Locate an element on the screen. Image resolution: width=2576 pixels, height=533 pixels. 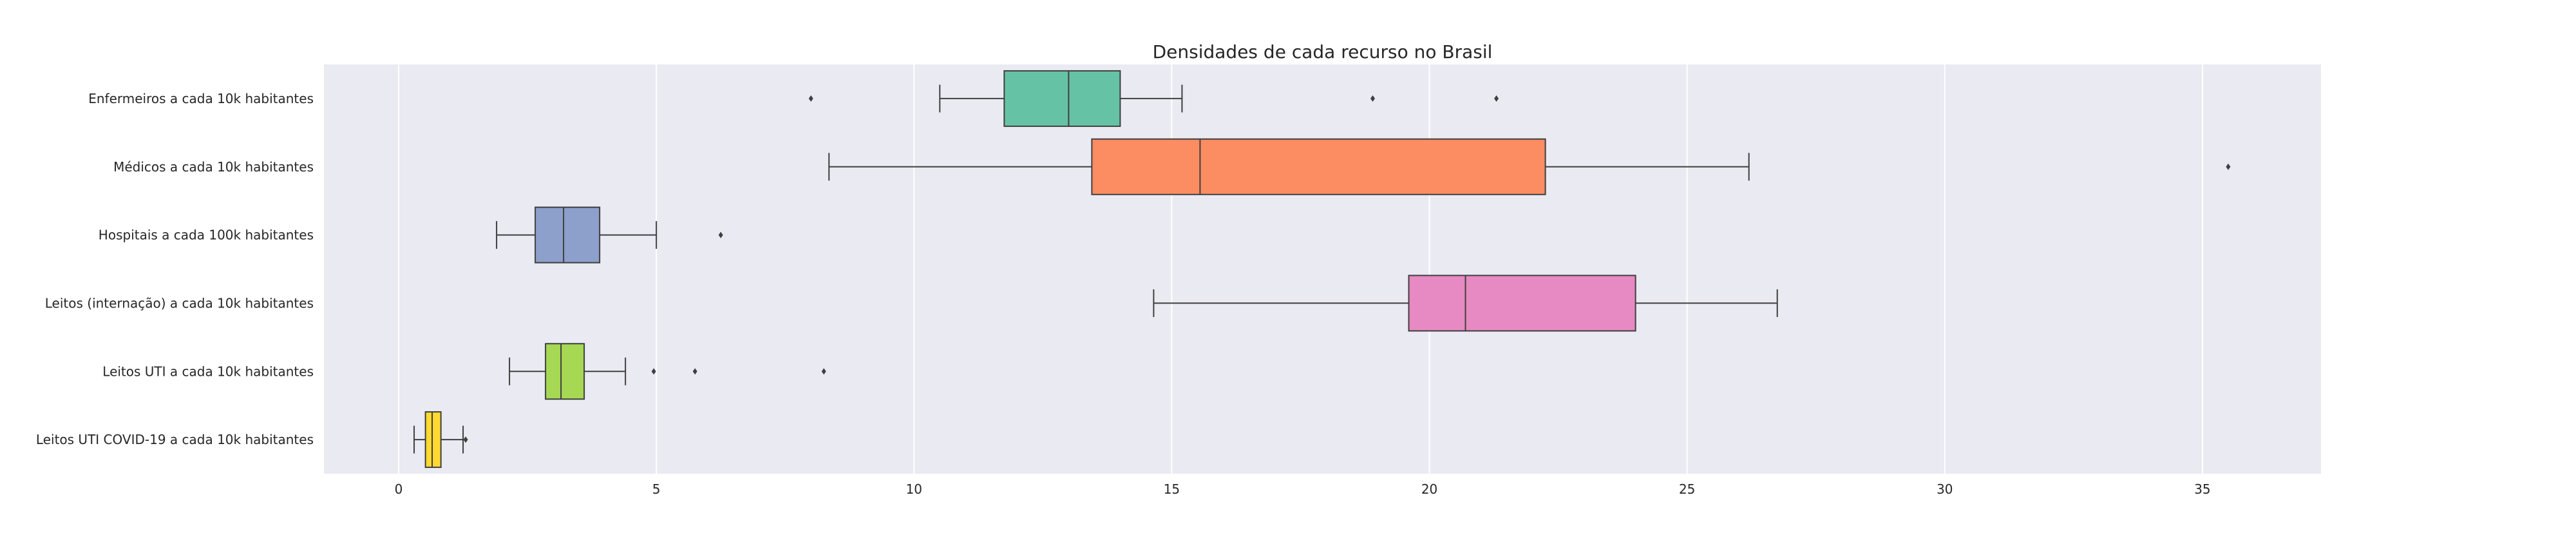
x-tick-label: 5 is located at coordinates (656, 489).